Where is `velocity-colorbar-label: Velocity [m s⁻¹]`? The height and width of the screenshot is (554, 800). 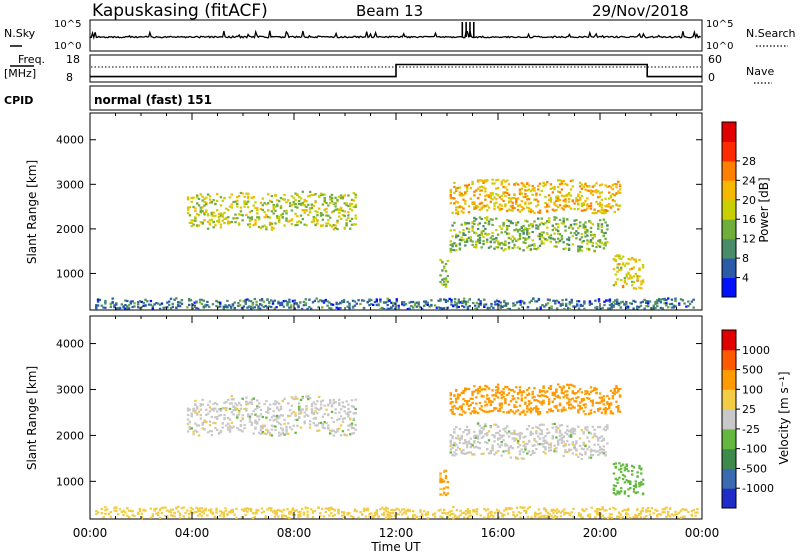
velocity-colorbar-label: Velocity [m s⁻¹] is located at coordinates (784, 417).